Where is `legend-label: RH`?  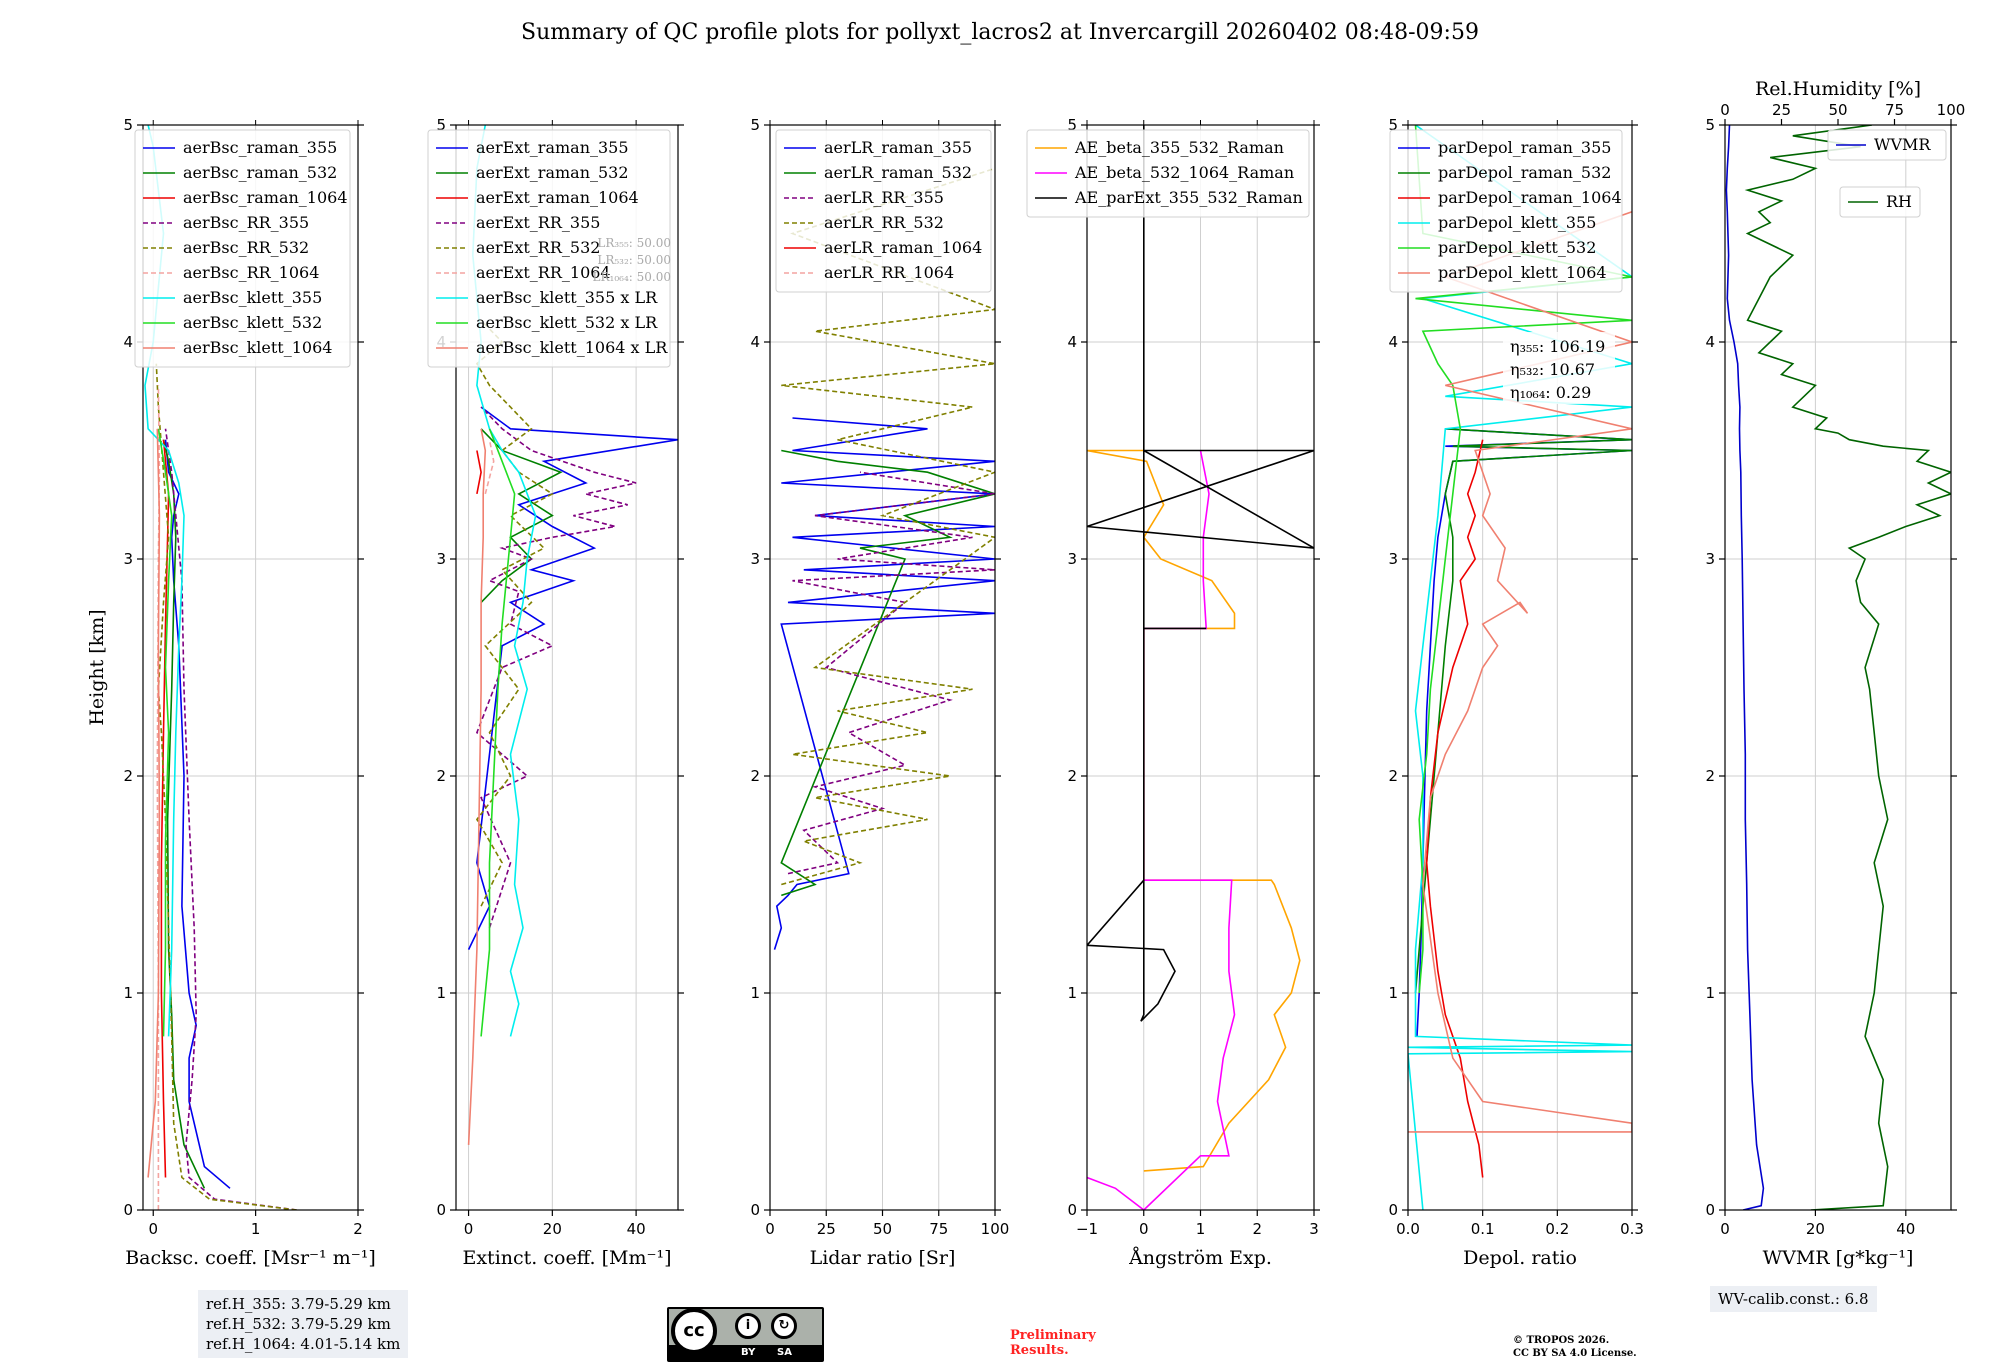 legend-label: RH is located at coordinates (1899, 201).